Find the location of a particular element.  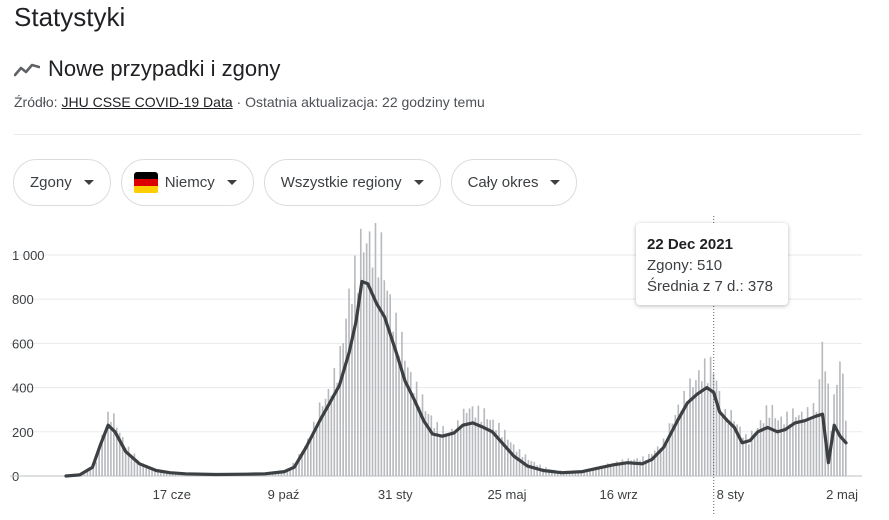

metric-dropdown: Zgony is located at coordinates (62, 182).